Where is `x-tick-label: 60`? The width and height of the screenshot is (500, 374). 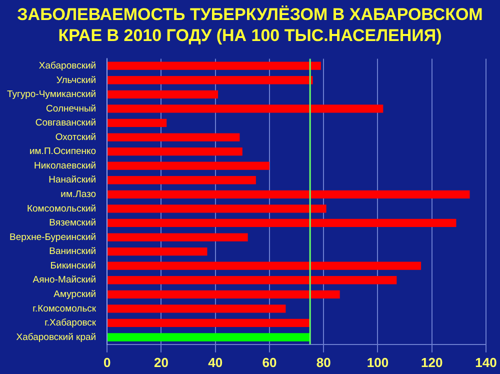 x-tick-label: 60 is located at coordinates (269, 362).